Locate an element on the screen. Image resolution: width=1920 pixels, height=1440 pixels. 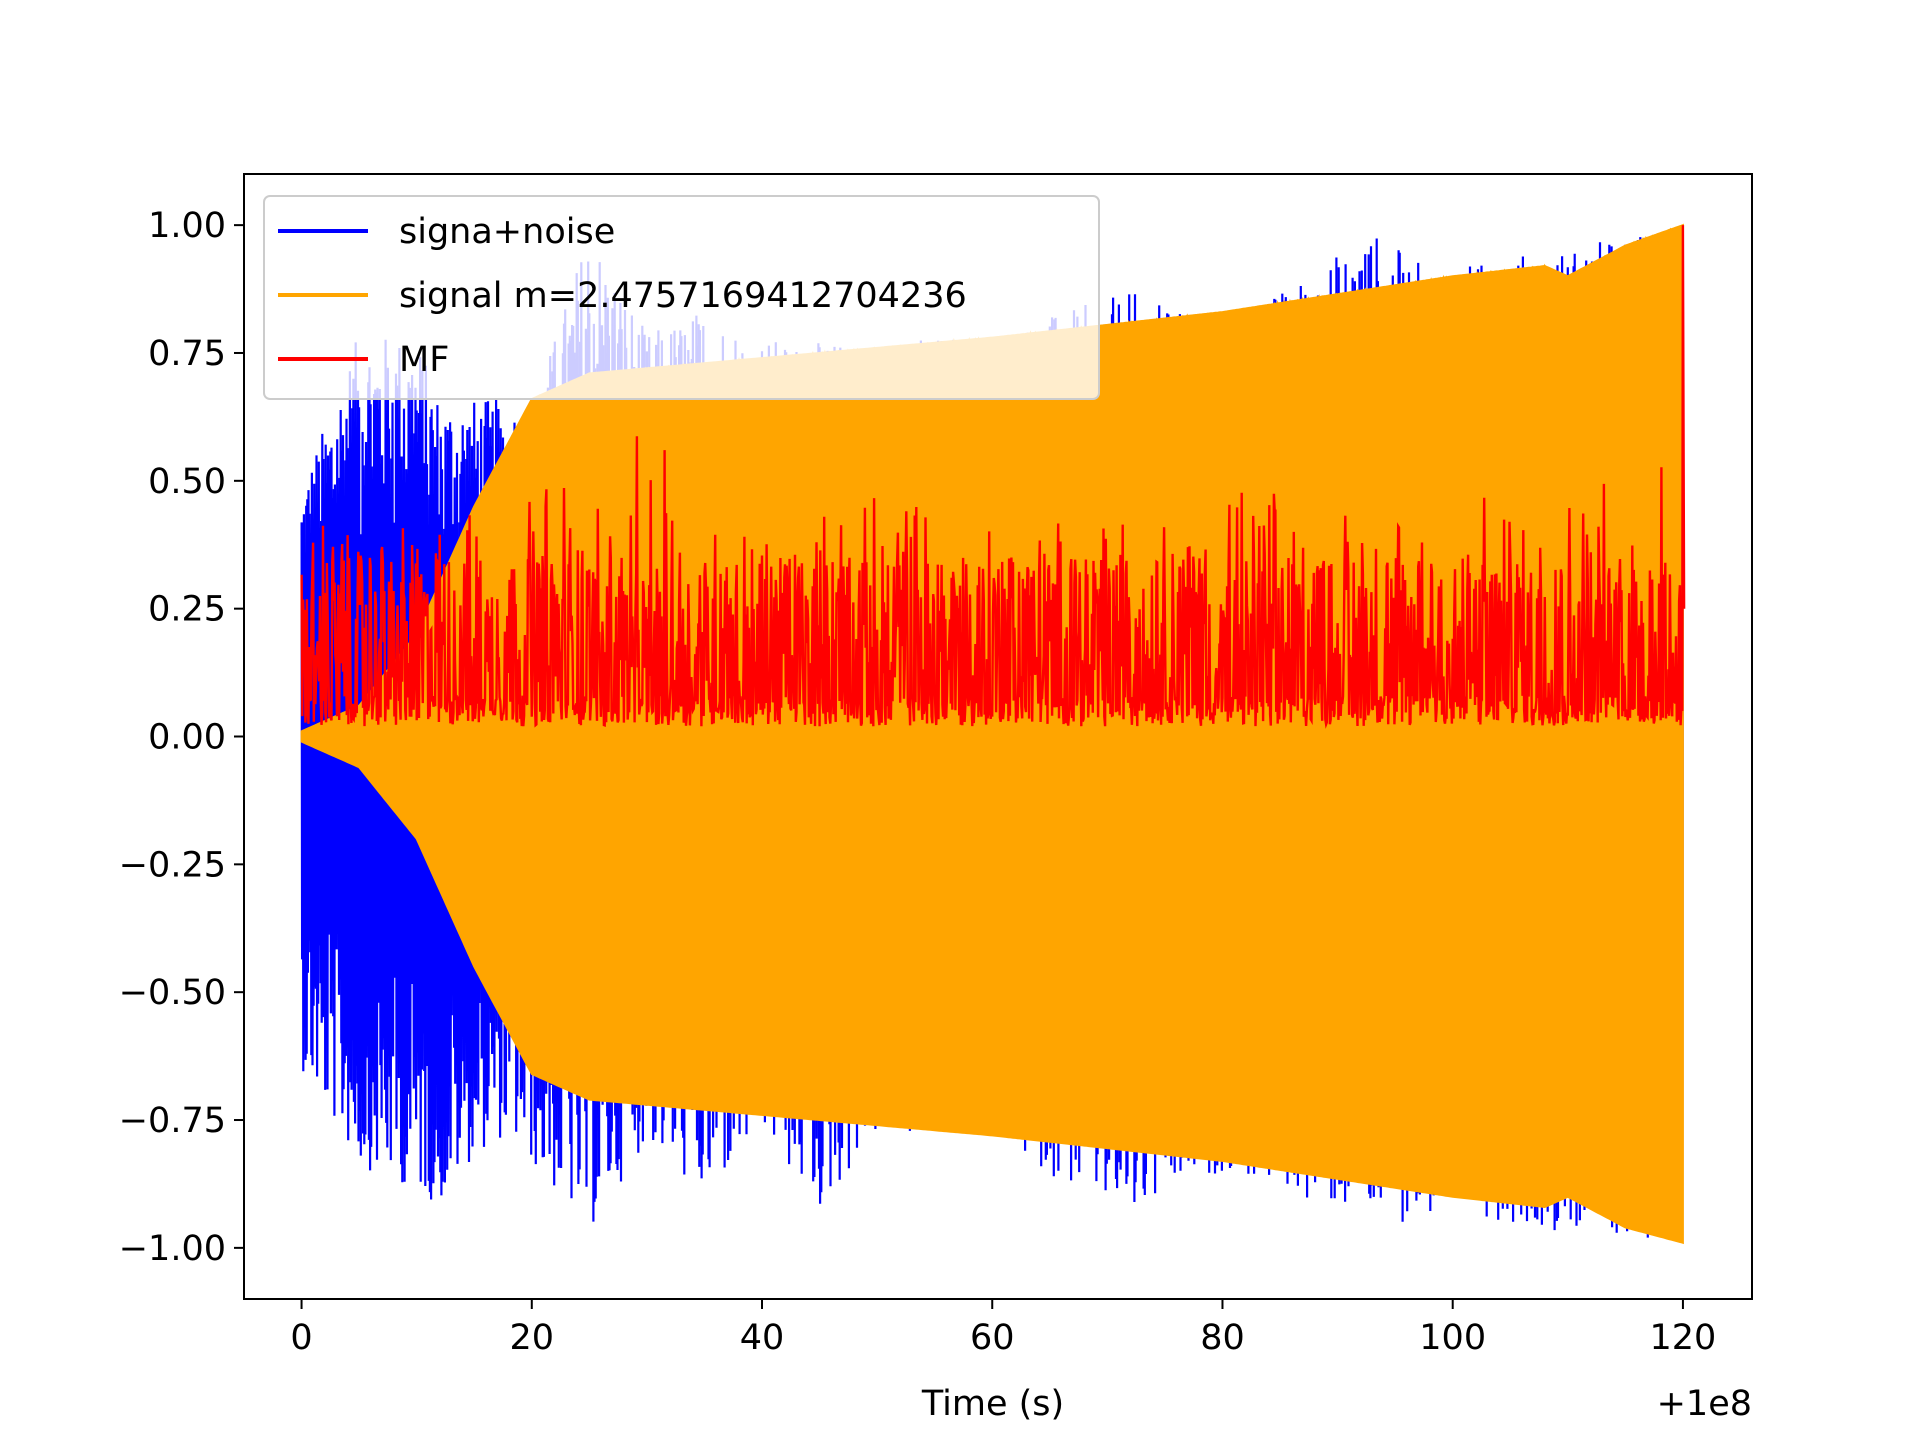
x-axis: 0 20 40 60 80 100 120 is located at coordinates (1003, 1328).